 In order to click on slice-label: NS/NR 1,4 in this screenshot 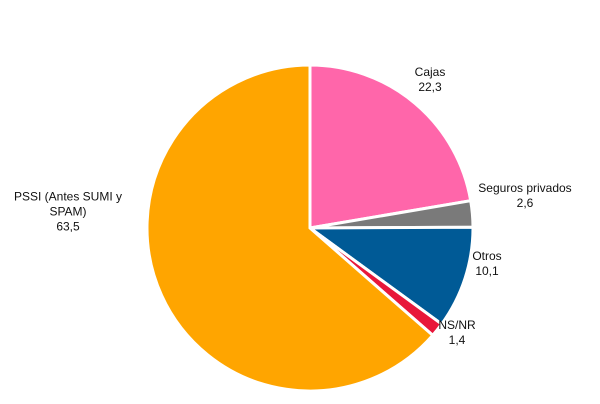, I will do `click(457, 333)`.